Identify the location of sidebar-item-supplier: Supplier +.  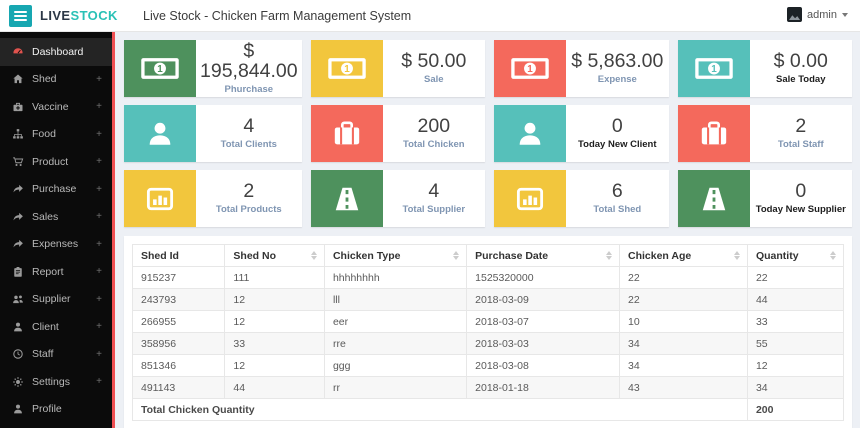
(56, 300).